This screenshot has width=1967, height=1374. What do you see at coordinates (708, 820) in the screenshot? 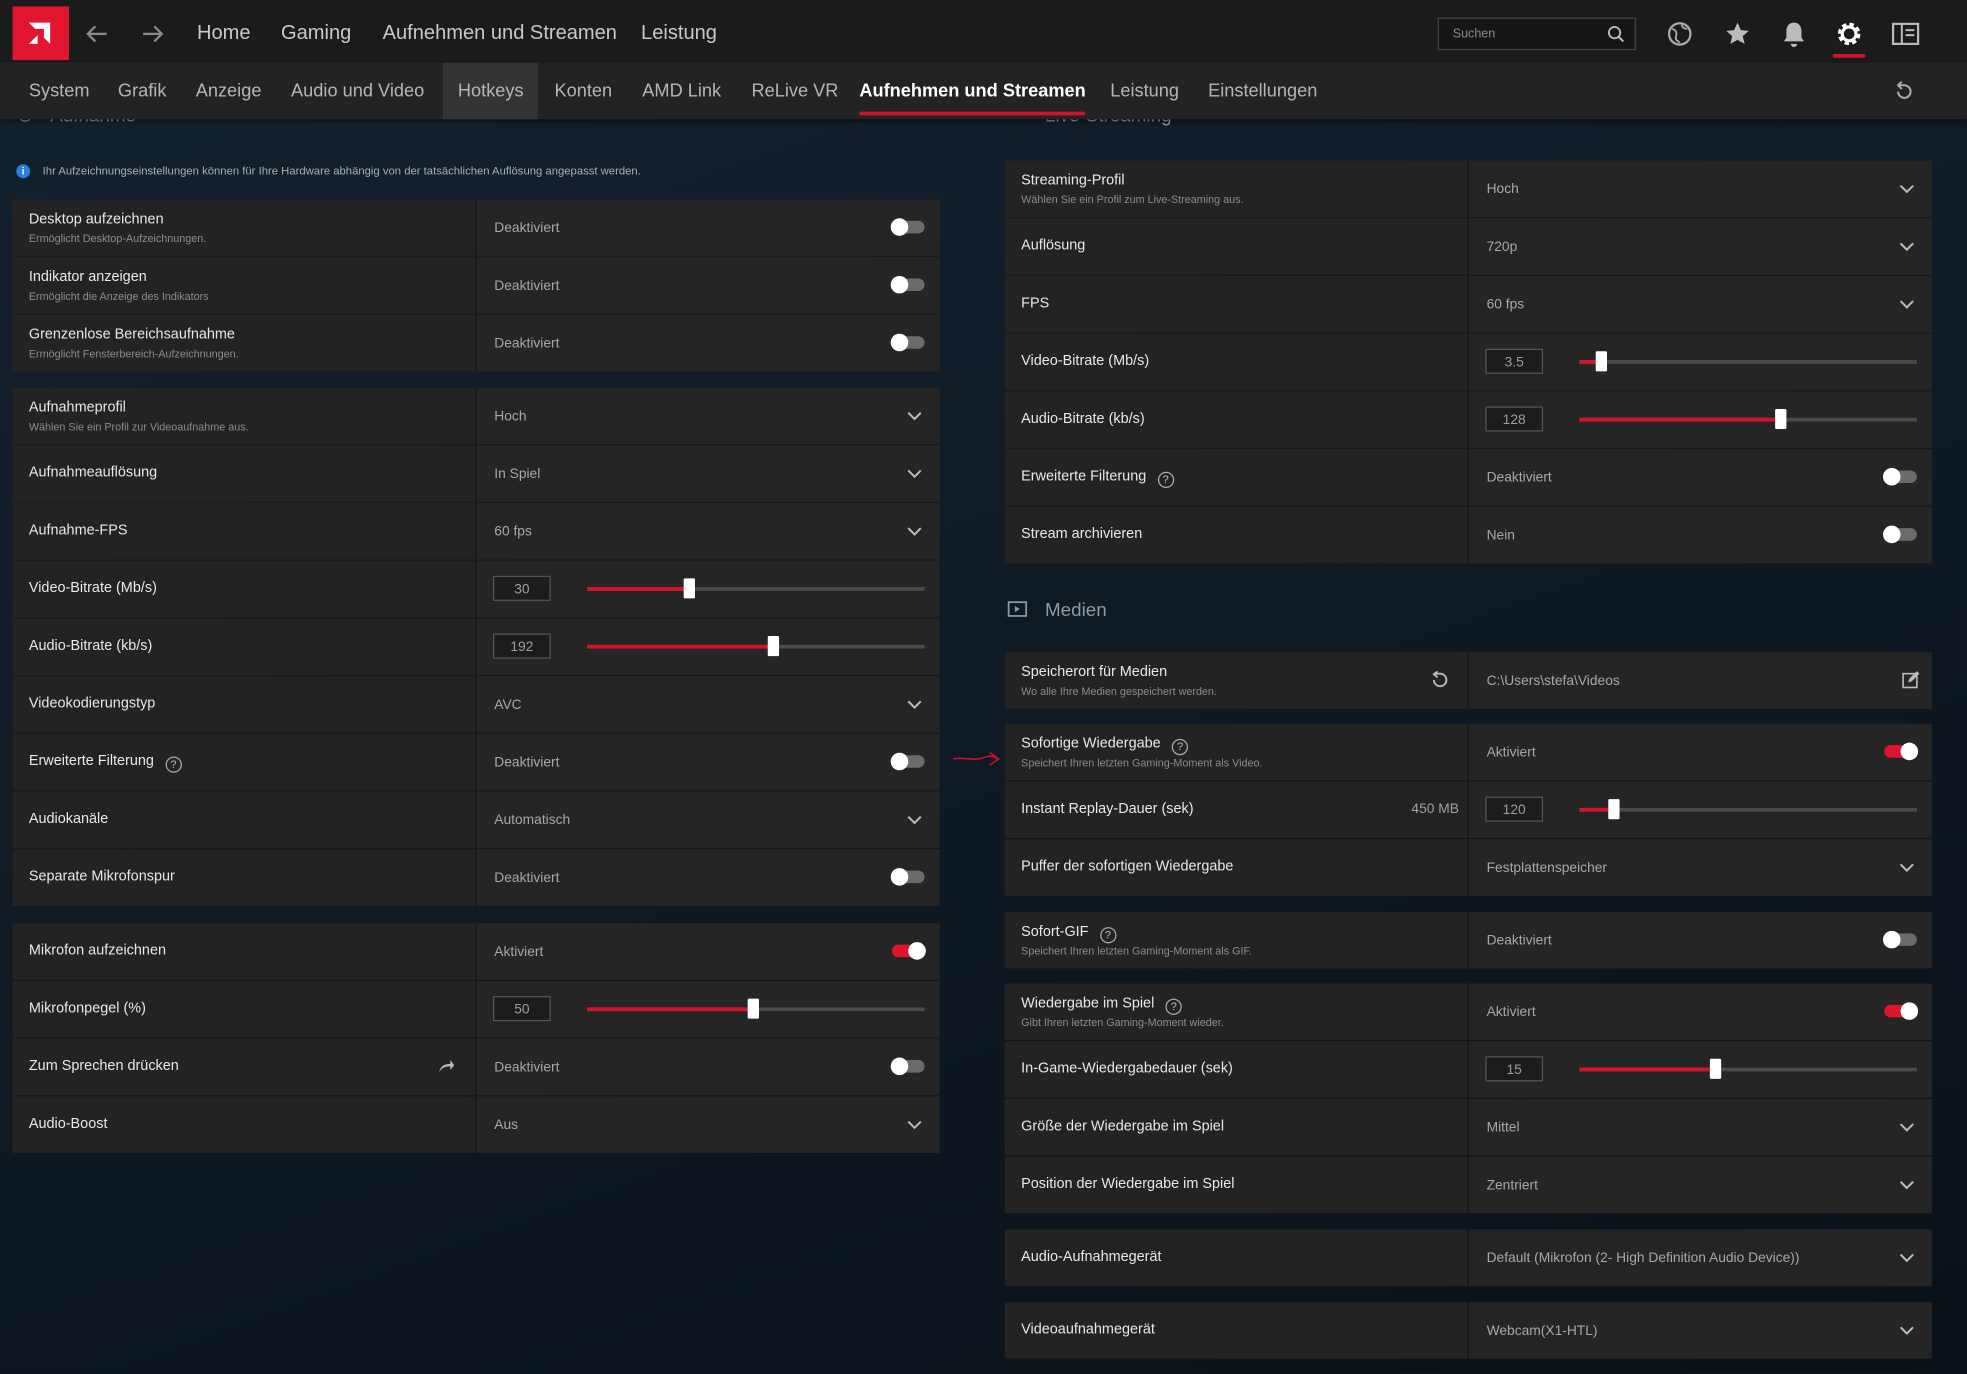
I see `value-cell: Automatisch` at bounding box center [708, 820].